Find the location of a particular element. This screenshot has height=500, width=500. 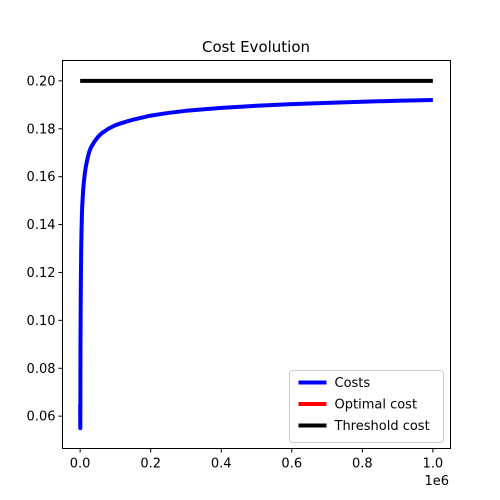

chart-title: Cost Evolution is located at coordinates (256, 47).